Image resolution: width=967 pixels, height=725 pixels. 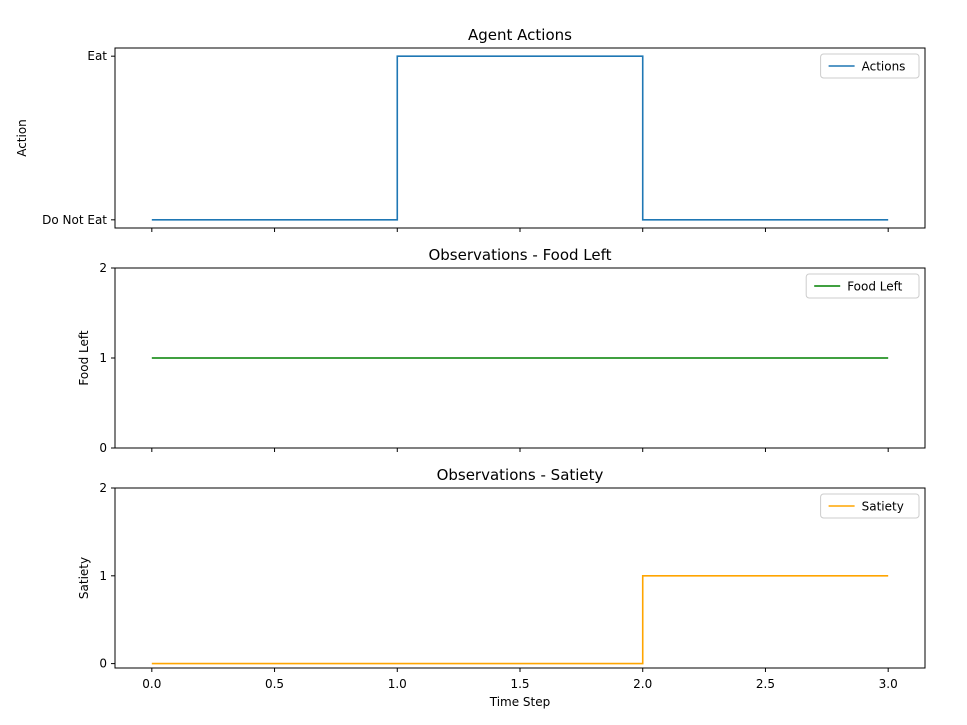 What do you see at coordinates (274, 684) in the screenshot?
I see `x-tick-label: 0.5` at bounding box center [274, 684].